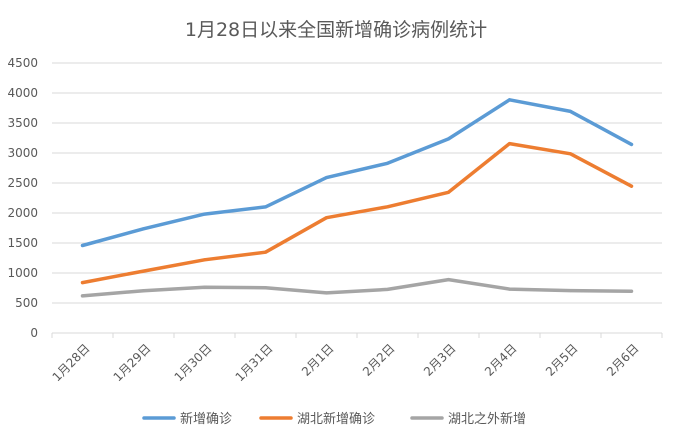 The image size is (673, 445). Describe the element at coordinates (22, 183) in the screenshot. I see `y-tick-label: 2500` at that location.